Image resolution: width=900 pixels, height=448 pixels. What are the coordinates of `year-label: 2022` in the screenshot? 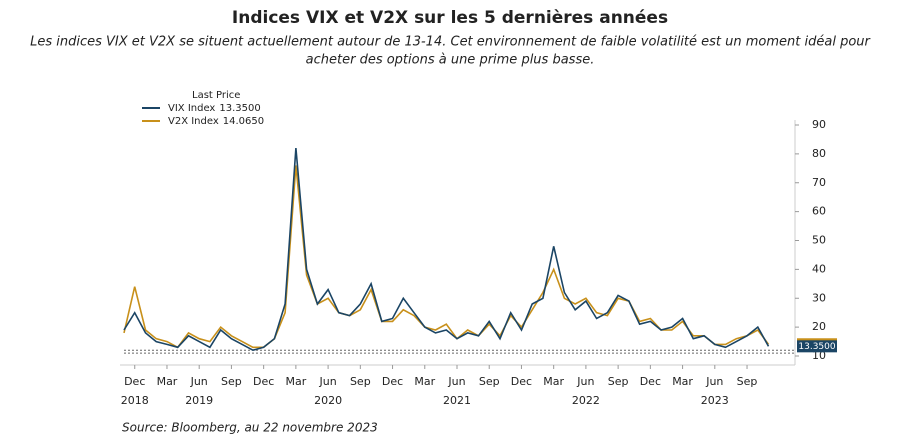 It's located at (586, 400).